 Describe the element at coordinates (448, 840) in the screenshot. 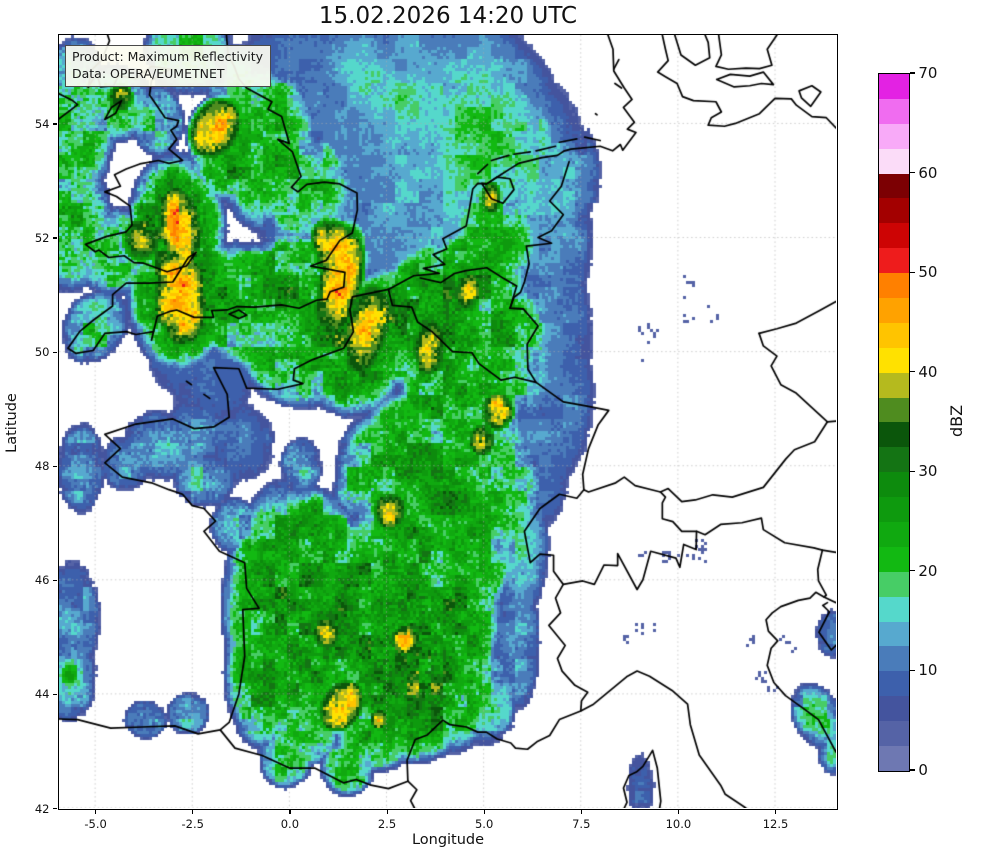

I see `x-axis-label: Longitude` at that location.